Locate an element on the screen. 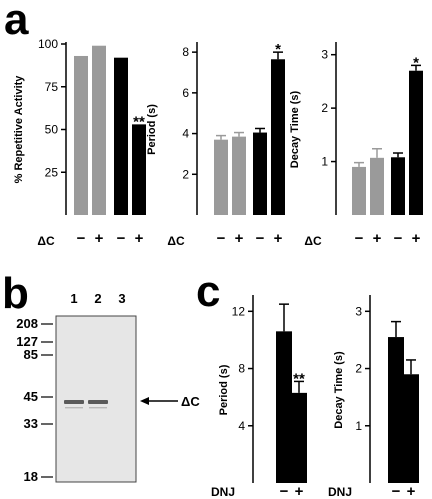 The width and height of the screenshot is (432, 499). panel-label-b: b is located at coordinates (15, 293).